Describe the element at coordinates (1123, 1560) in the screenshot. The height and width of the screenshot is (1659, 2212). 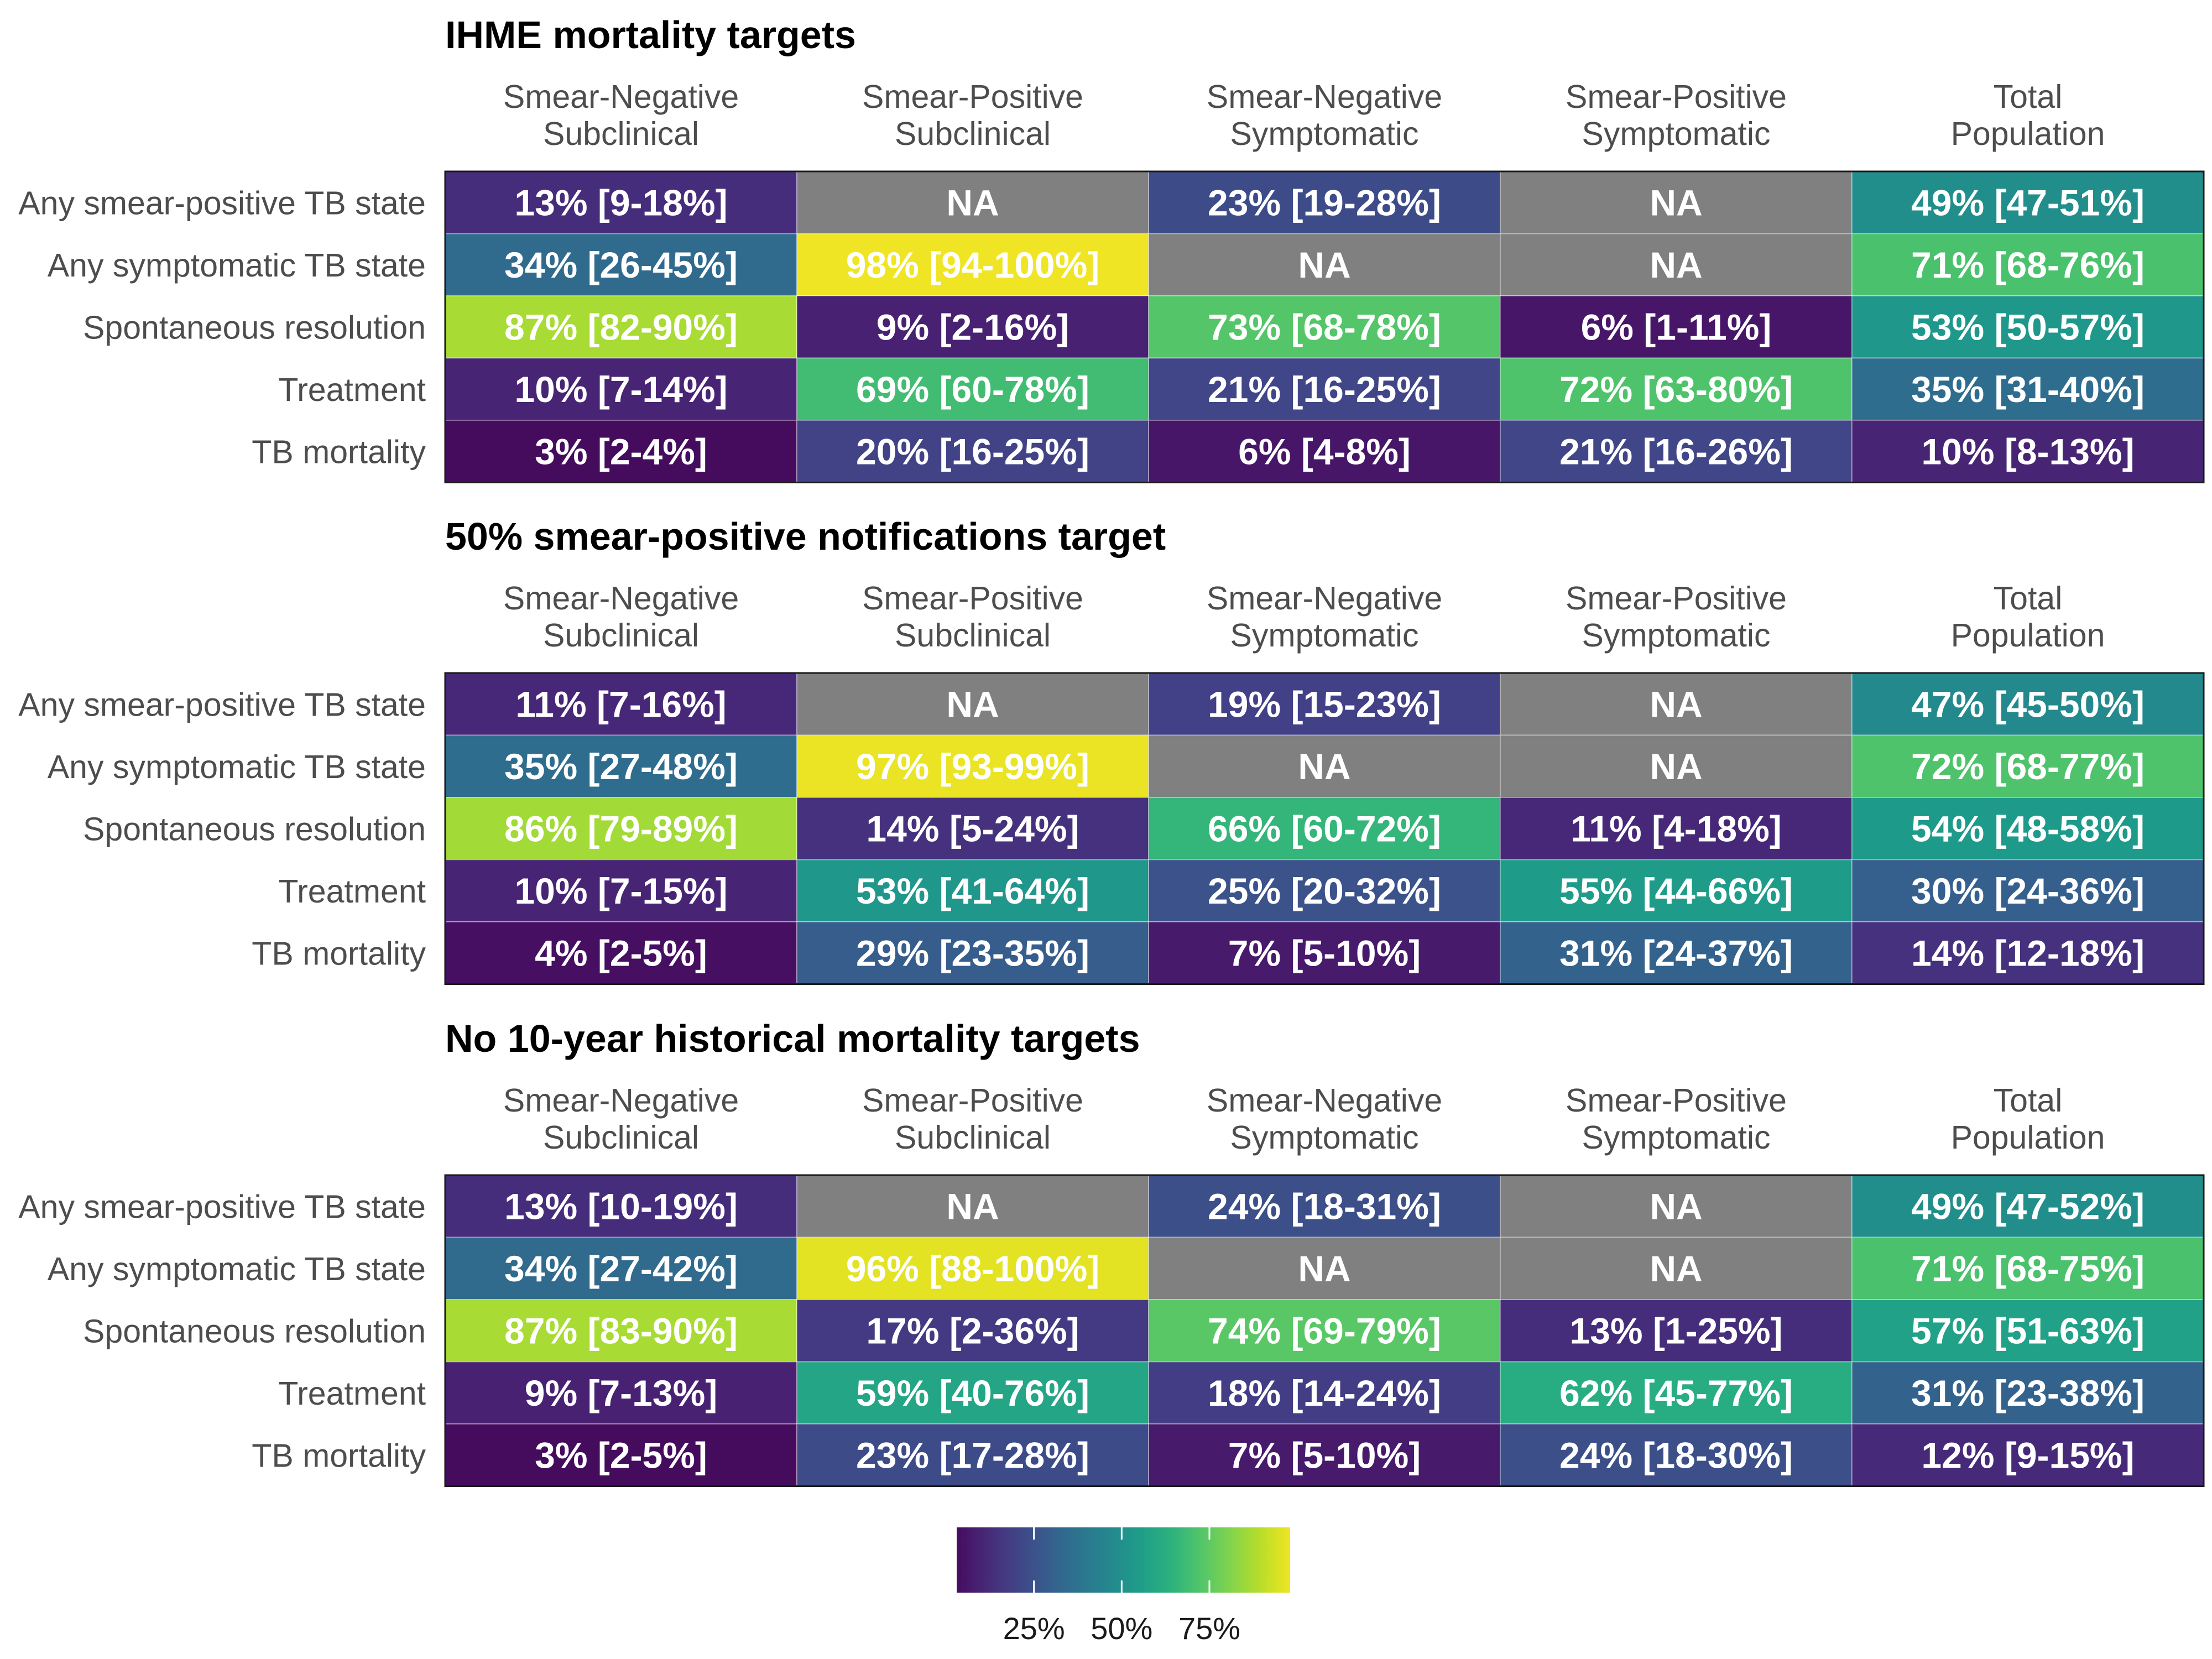
I see `legend-colorbar` at that location.